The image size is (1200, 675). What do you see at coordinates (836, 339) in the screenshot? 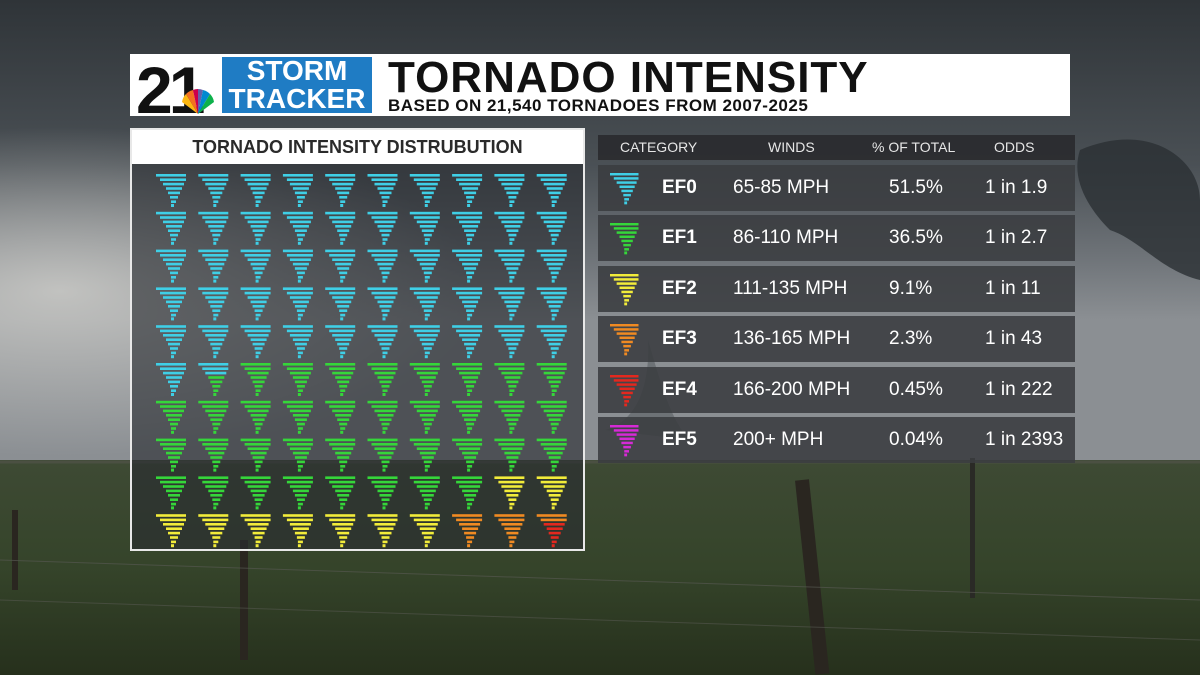
I see `table-row-ef3: EF3 136-165 MPH 2.3% 1 in 43` at bounding box center [836, 339].